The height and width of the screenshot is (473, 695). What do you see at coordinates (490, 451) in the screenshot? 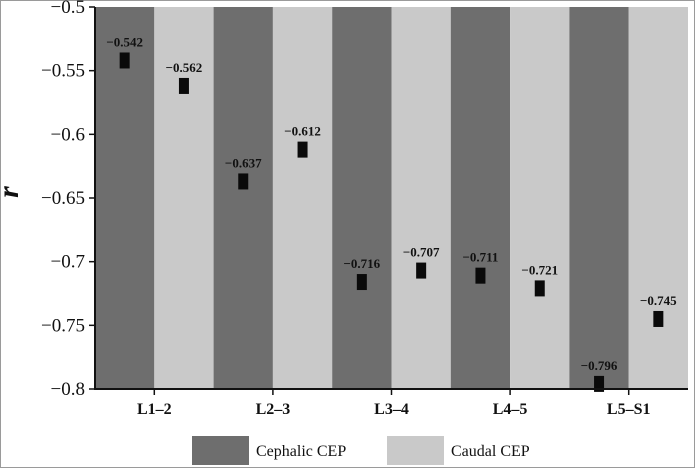
I see `legend-label-caudal: Caudal CEP` at bounding box center [490, 451].